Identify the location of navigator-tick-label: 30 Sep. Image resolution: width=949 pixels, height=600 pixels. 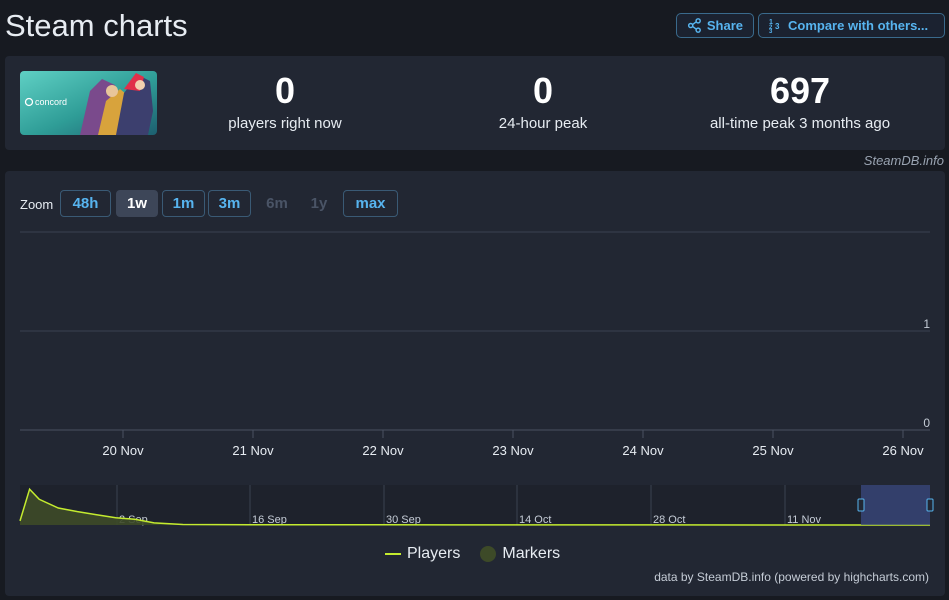
(403, 520).